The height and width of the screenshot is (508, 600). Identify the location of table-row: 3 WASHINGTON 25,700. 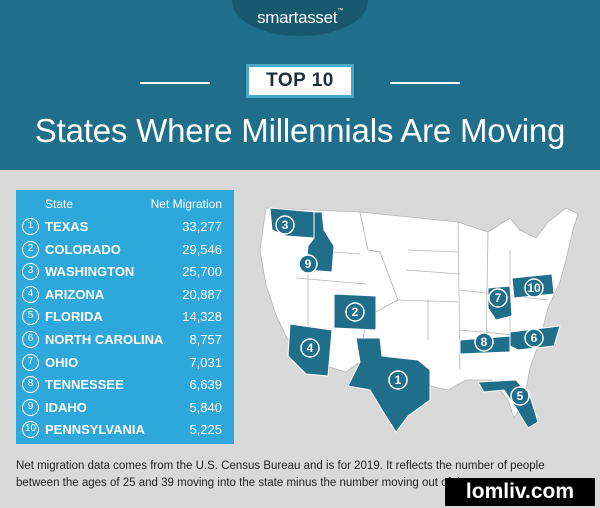
(125, 272).